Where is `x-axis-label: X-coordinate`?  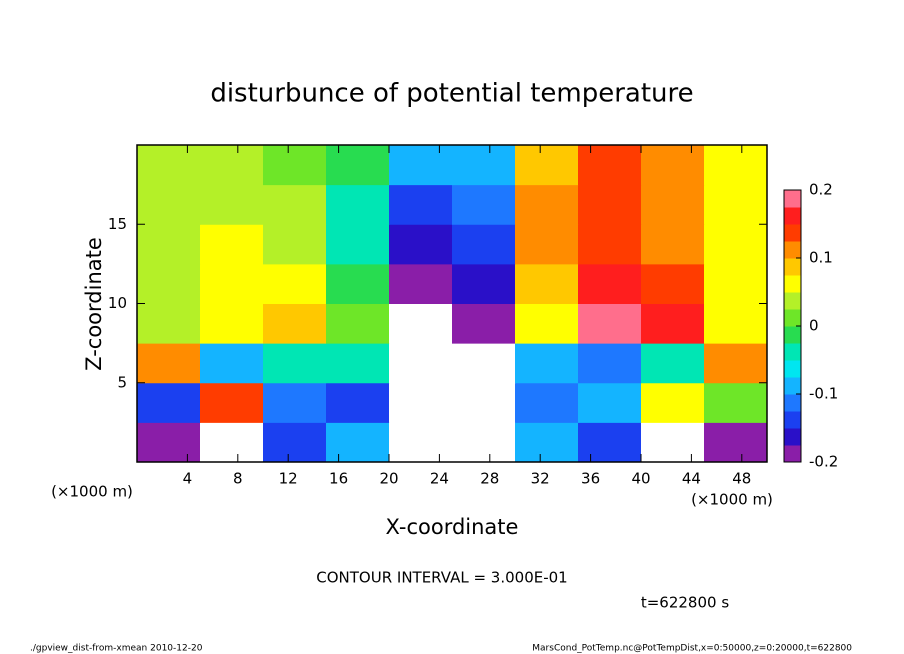 x-axis-label: X-coordinate is located at coordinates (452, 527).